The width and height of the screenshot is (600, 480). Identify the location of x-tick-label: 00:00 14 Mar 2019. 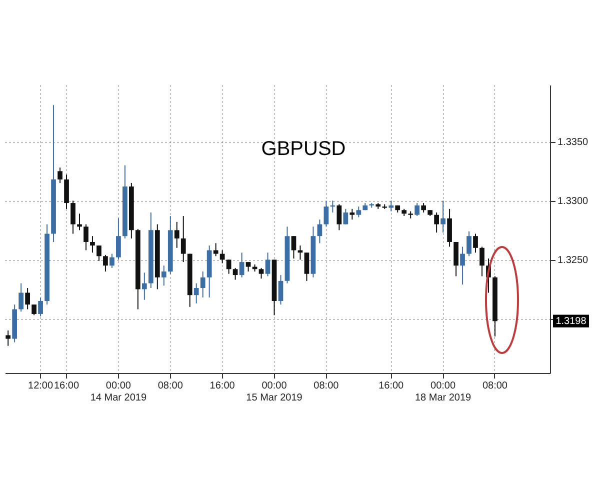
(118, 392).